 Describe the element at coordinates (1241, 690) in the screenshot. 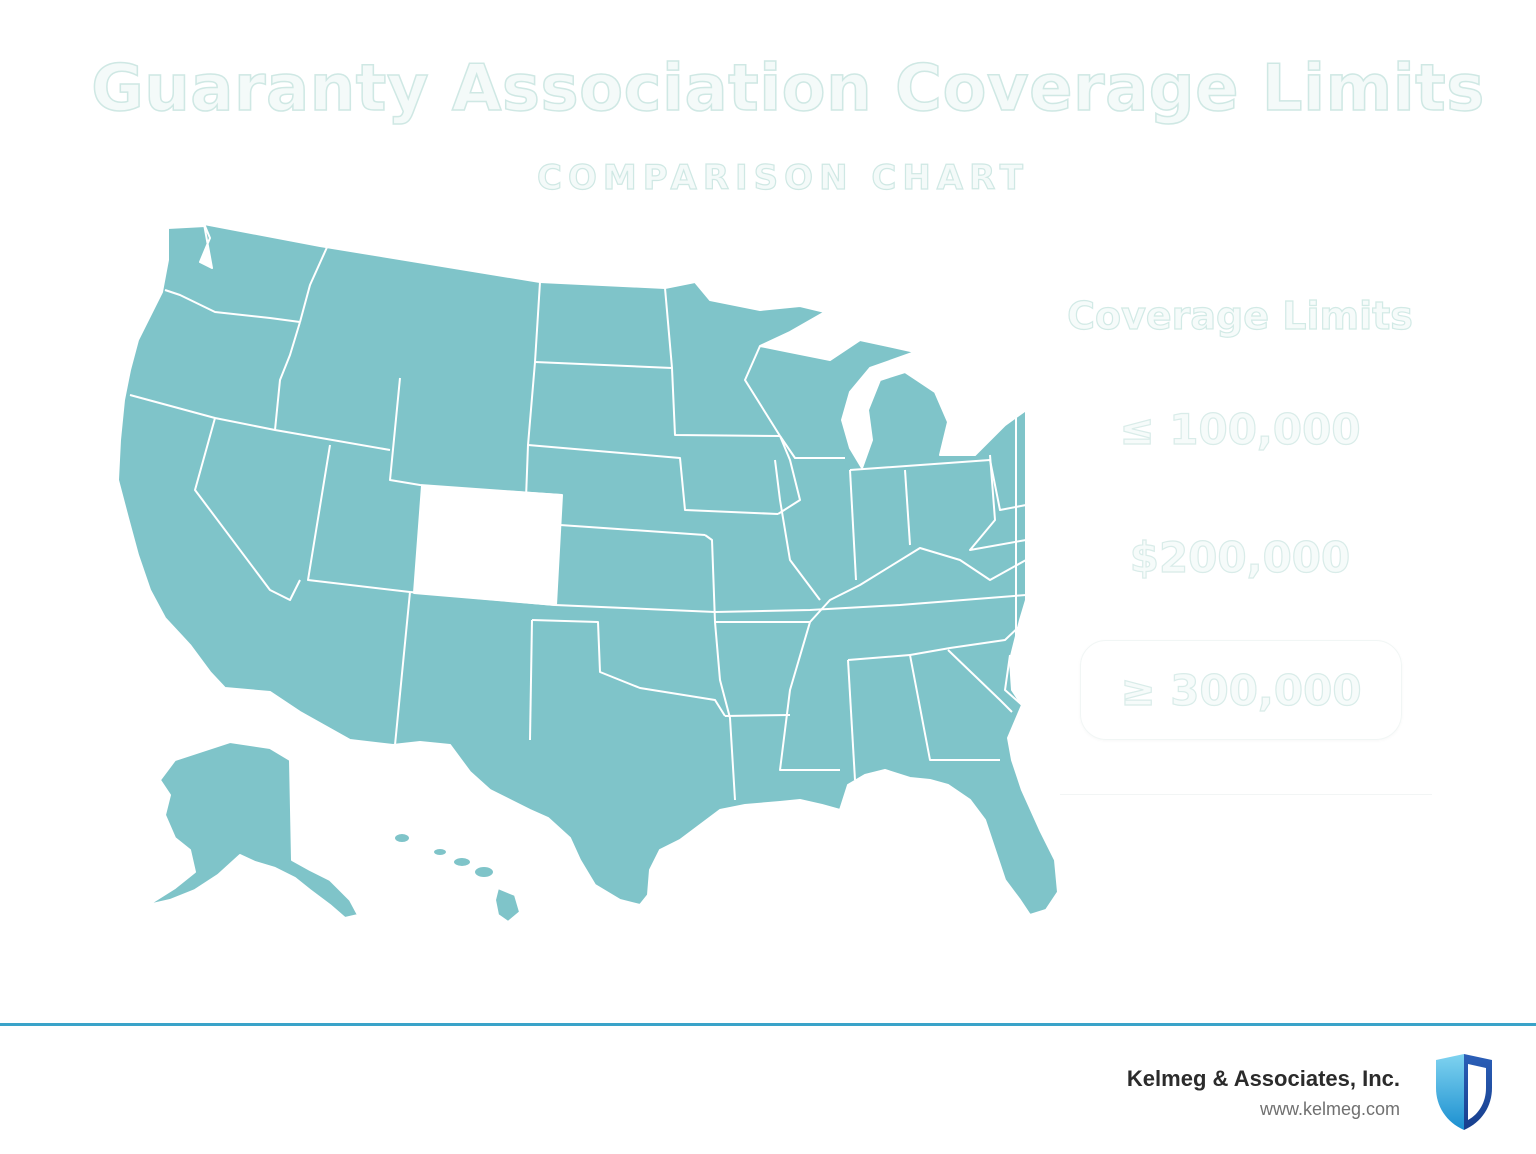

I see `legend-item-high: ≥ 300,000` at that location.